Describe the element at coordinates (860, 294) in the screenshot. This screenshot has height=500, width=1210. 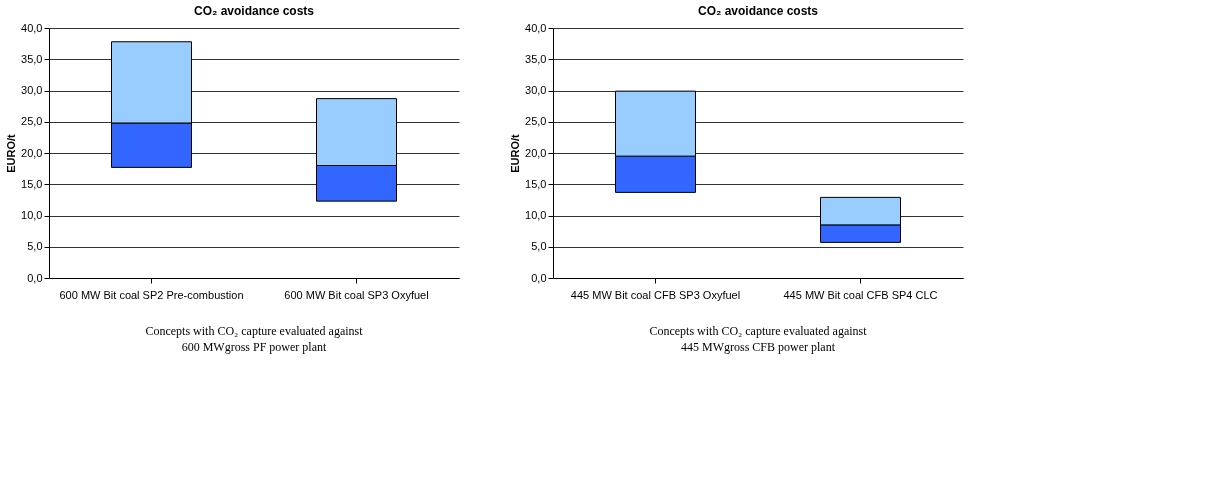
I see `x-tick-label: 445 MW Bit coal CFB SP4 CLC` at that location.